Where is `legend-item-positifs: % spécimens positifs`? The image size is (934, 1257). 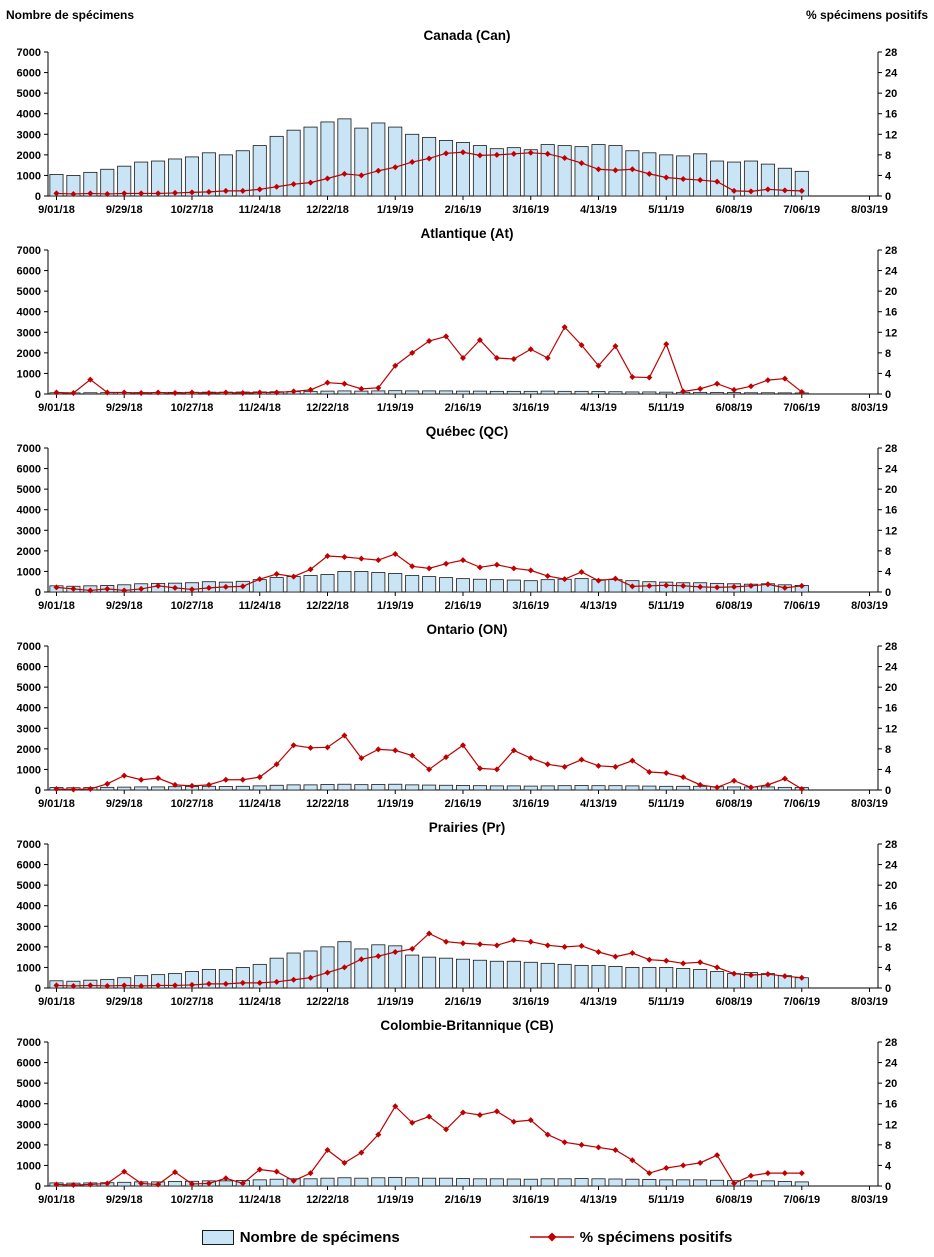 legend-item-positifs: % spécimens positifs is located at coordinates (630, 1237).